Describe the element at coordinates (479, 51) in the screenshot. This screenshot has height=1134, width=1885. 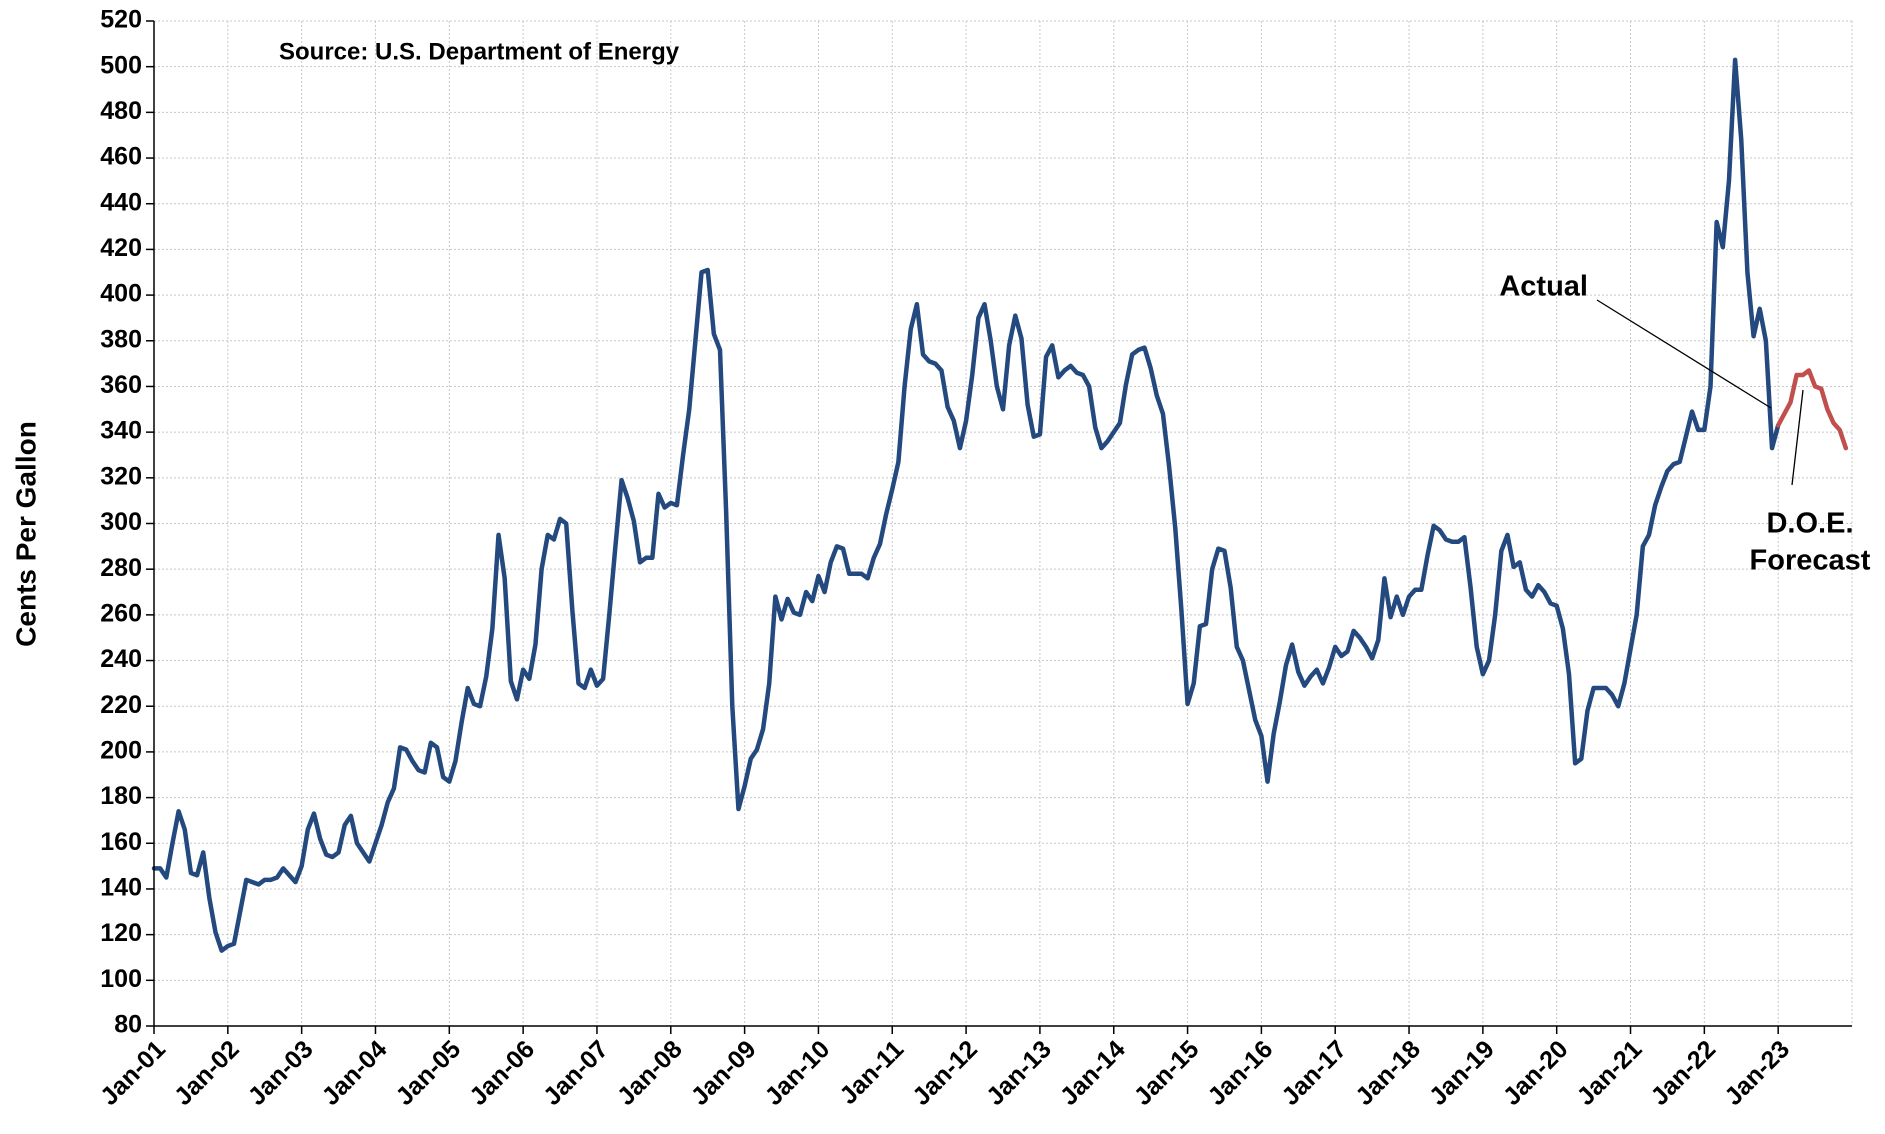
I see `source-note: Source: U.S. Department of Energy` at that location.